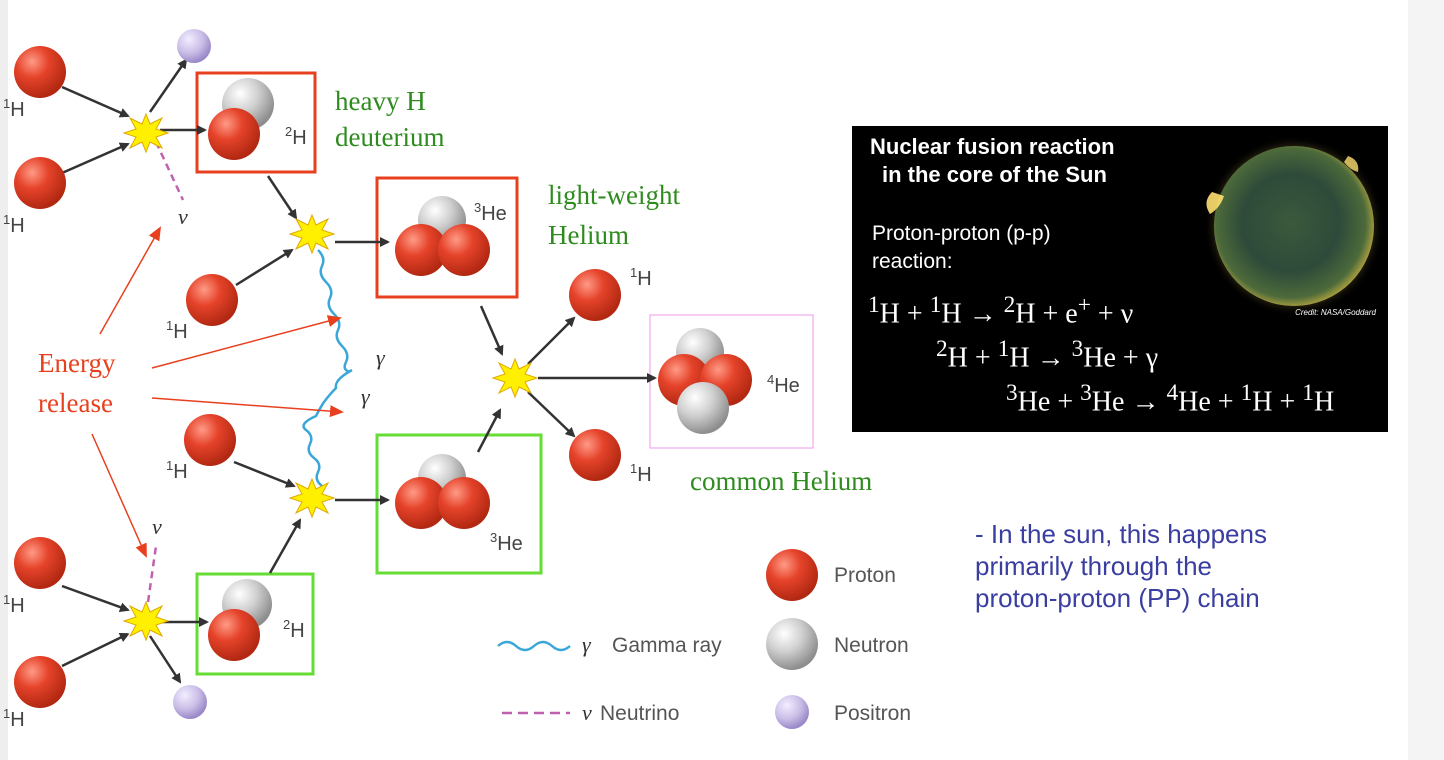 Image resolution: width=1444 pixels, height=760 pixels. Describe the element at coordinates (781, 481) in the screenshot. I see `common-helium-label: common Helium` at that location.